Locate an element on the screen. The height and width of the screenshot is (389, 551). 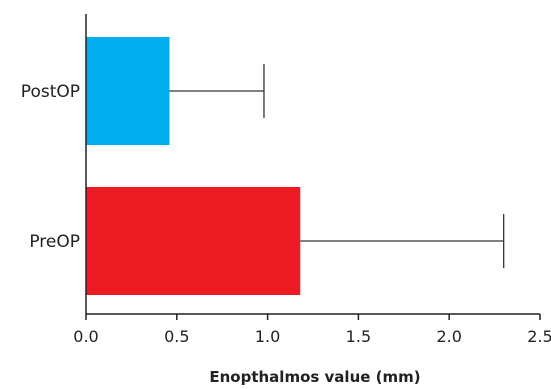
x-tick-label: 0.0 is located at coordinates (85, 336).